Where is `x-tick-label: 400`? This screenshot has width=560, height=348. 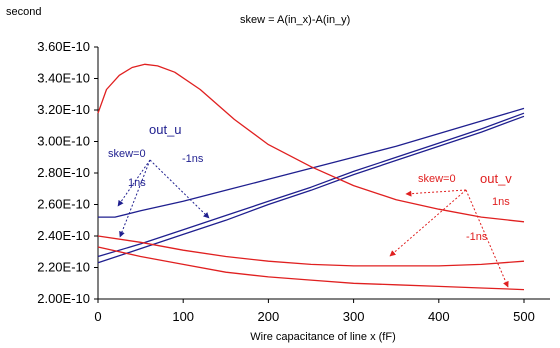
x-tick-label: 400 is located at coordinates (439, 316).